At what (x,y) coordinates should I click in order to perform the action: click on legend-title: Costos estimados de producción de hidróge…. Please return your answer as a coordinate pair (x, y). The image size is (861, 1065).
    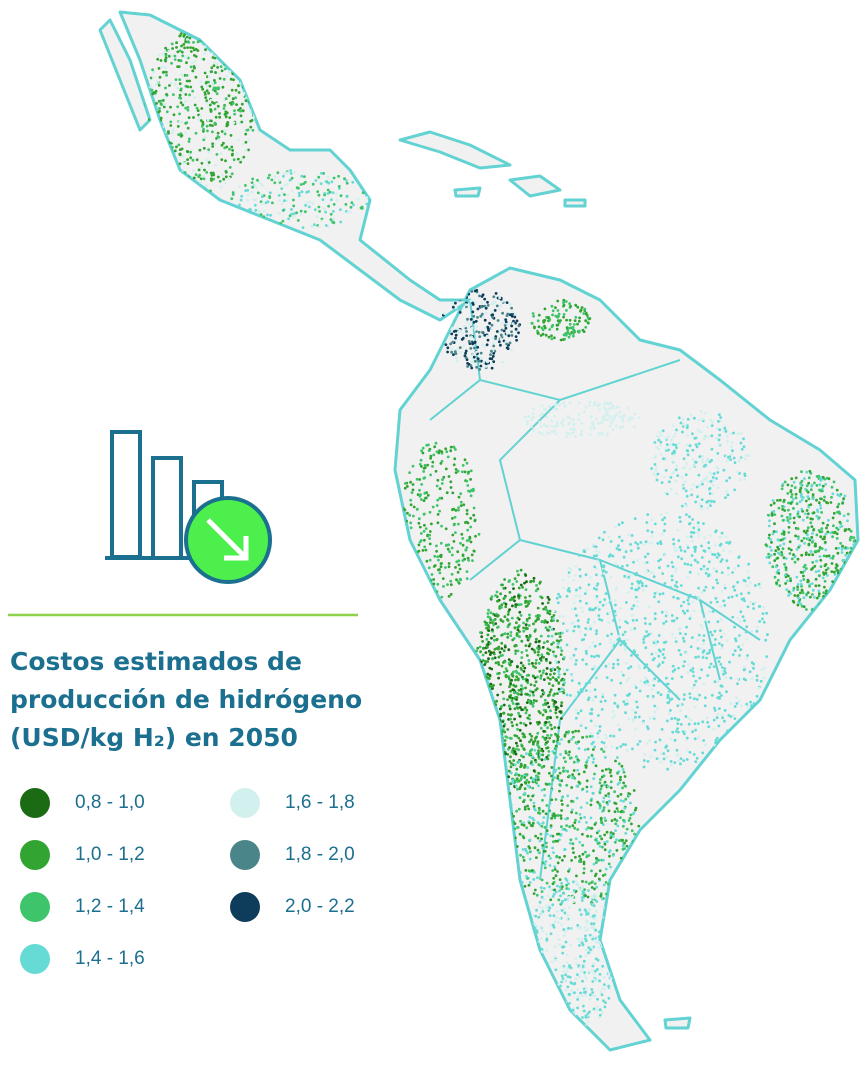
    Looking at the image, I should click on (186, 699).